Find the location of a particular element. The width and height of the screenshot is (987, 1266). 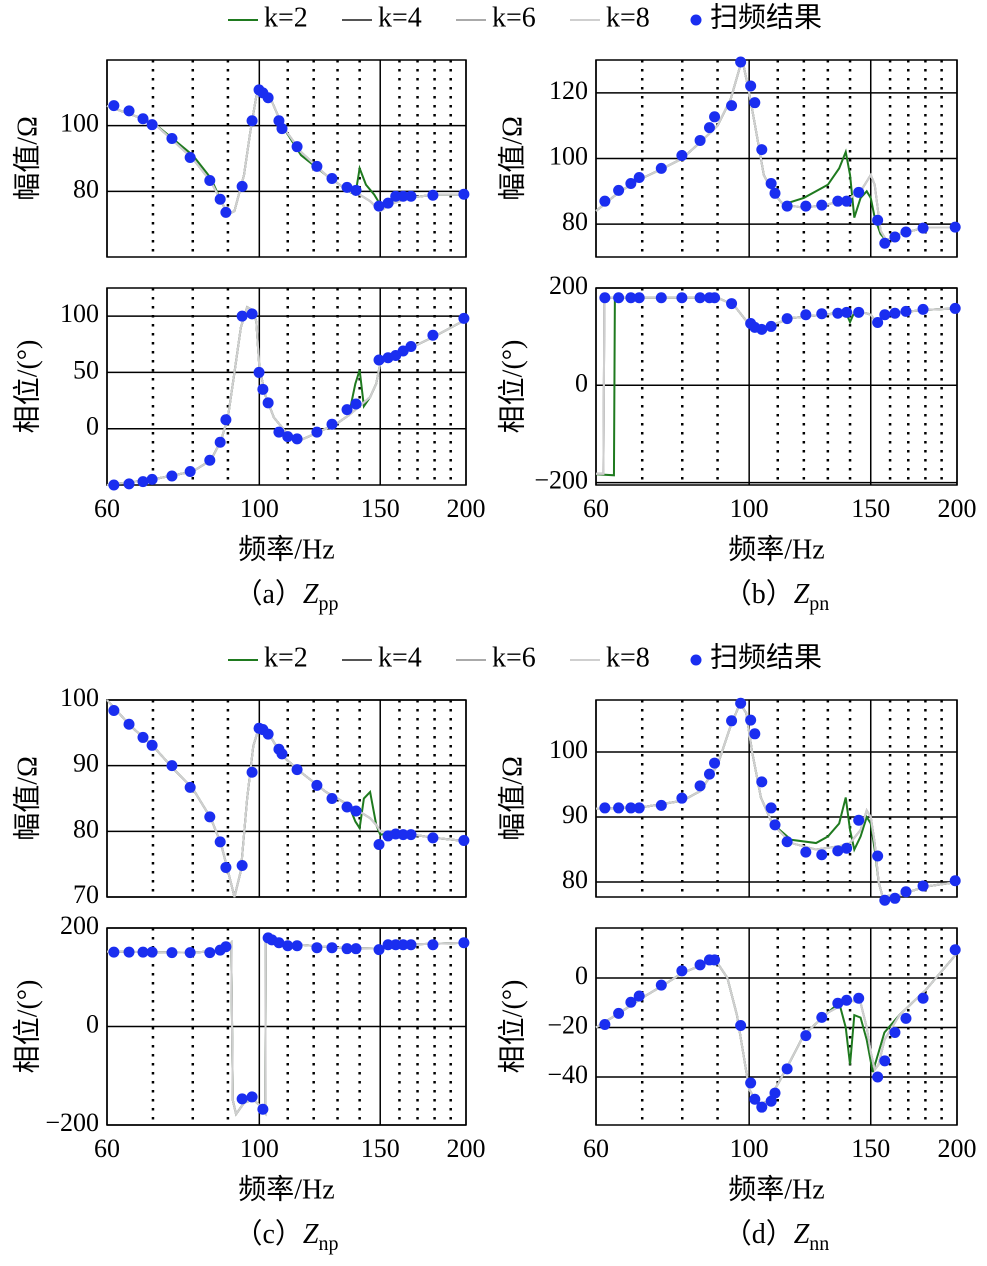

y-tick-label: −200 is located at coordinates (561, 480).